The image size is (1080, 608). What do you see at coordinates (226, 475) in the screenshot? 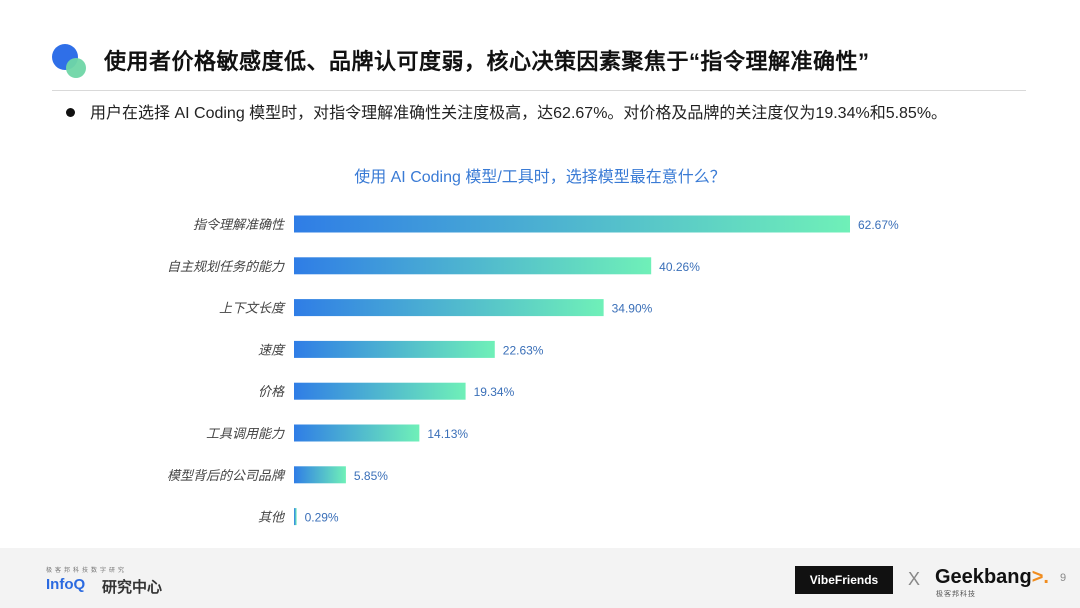
I see `category-label: 模型背后的公司品牌` at bounding box center [226, 475].